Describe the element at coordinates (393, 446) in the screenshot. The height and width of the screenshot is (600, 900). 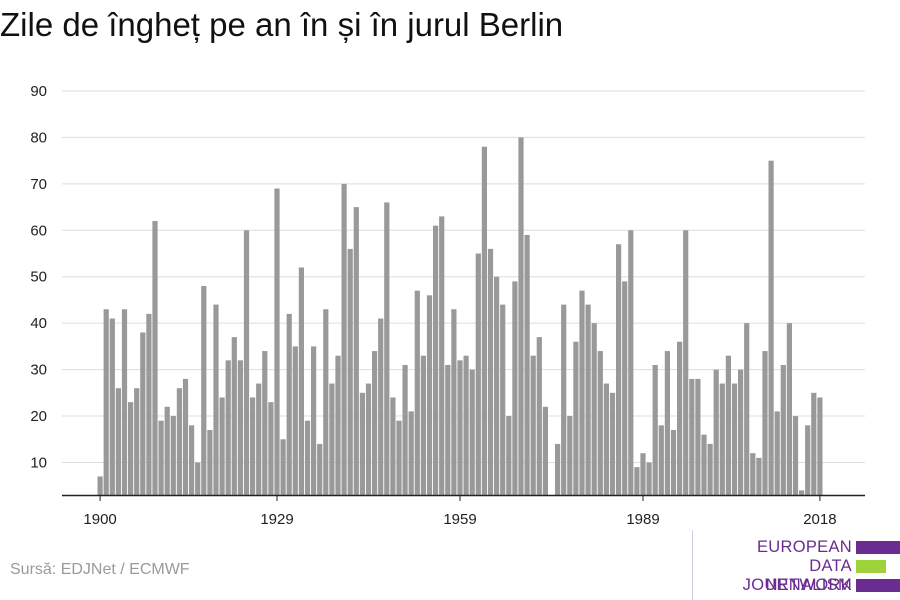
I see `bar-1948` at that location.